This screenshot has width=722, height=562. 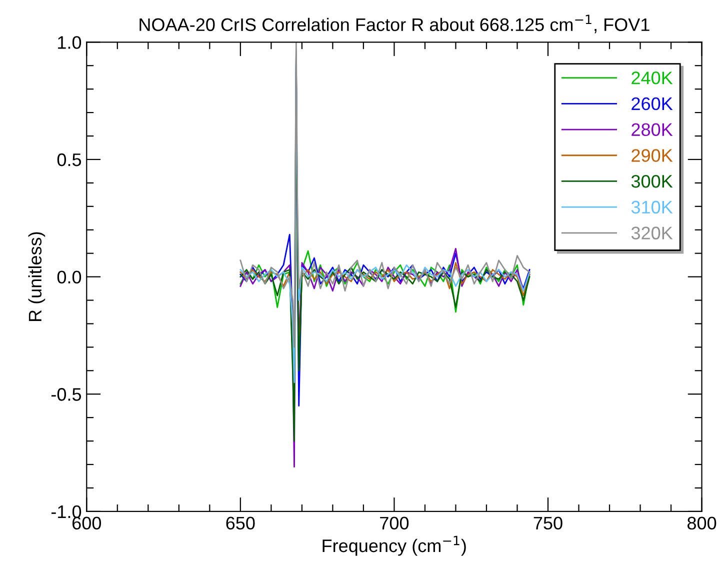 What do you see at coordinates (702, 523) in the screenshot?
I see `x-tick-label: 800` at bounding box center [702, 523].